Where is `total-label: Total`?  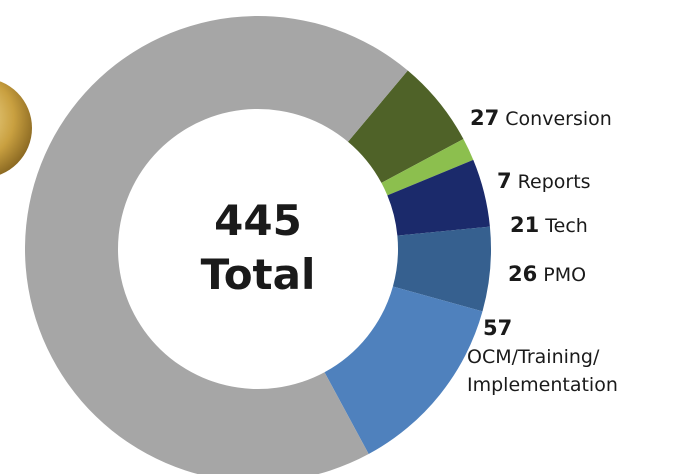
total-label: Total is located at coordinates (258, 274).